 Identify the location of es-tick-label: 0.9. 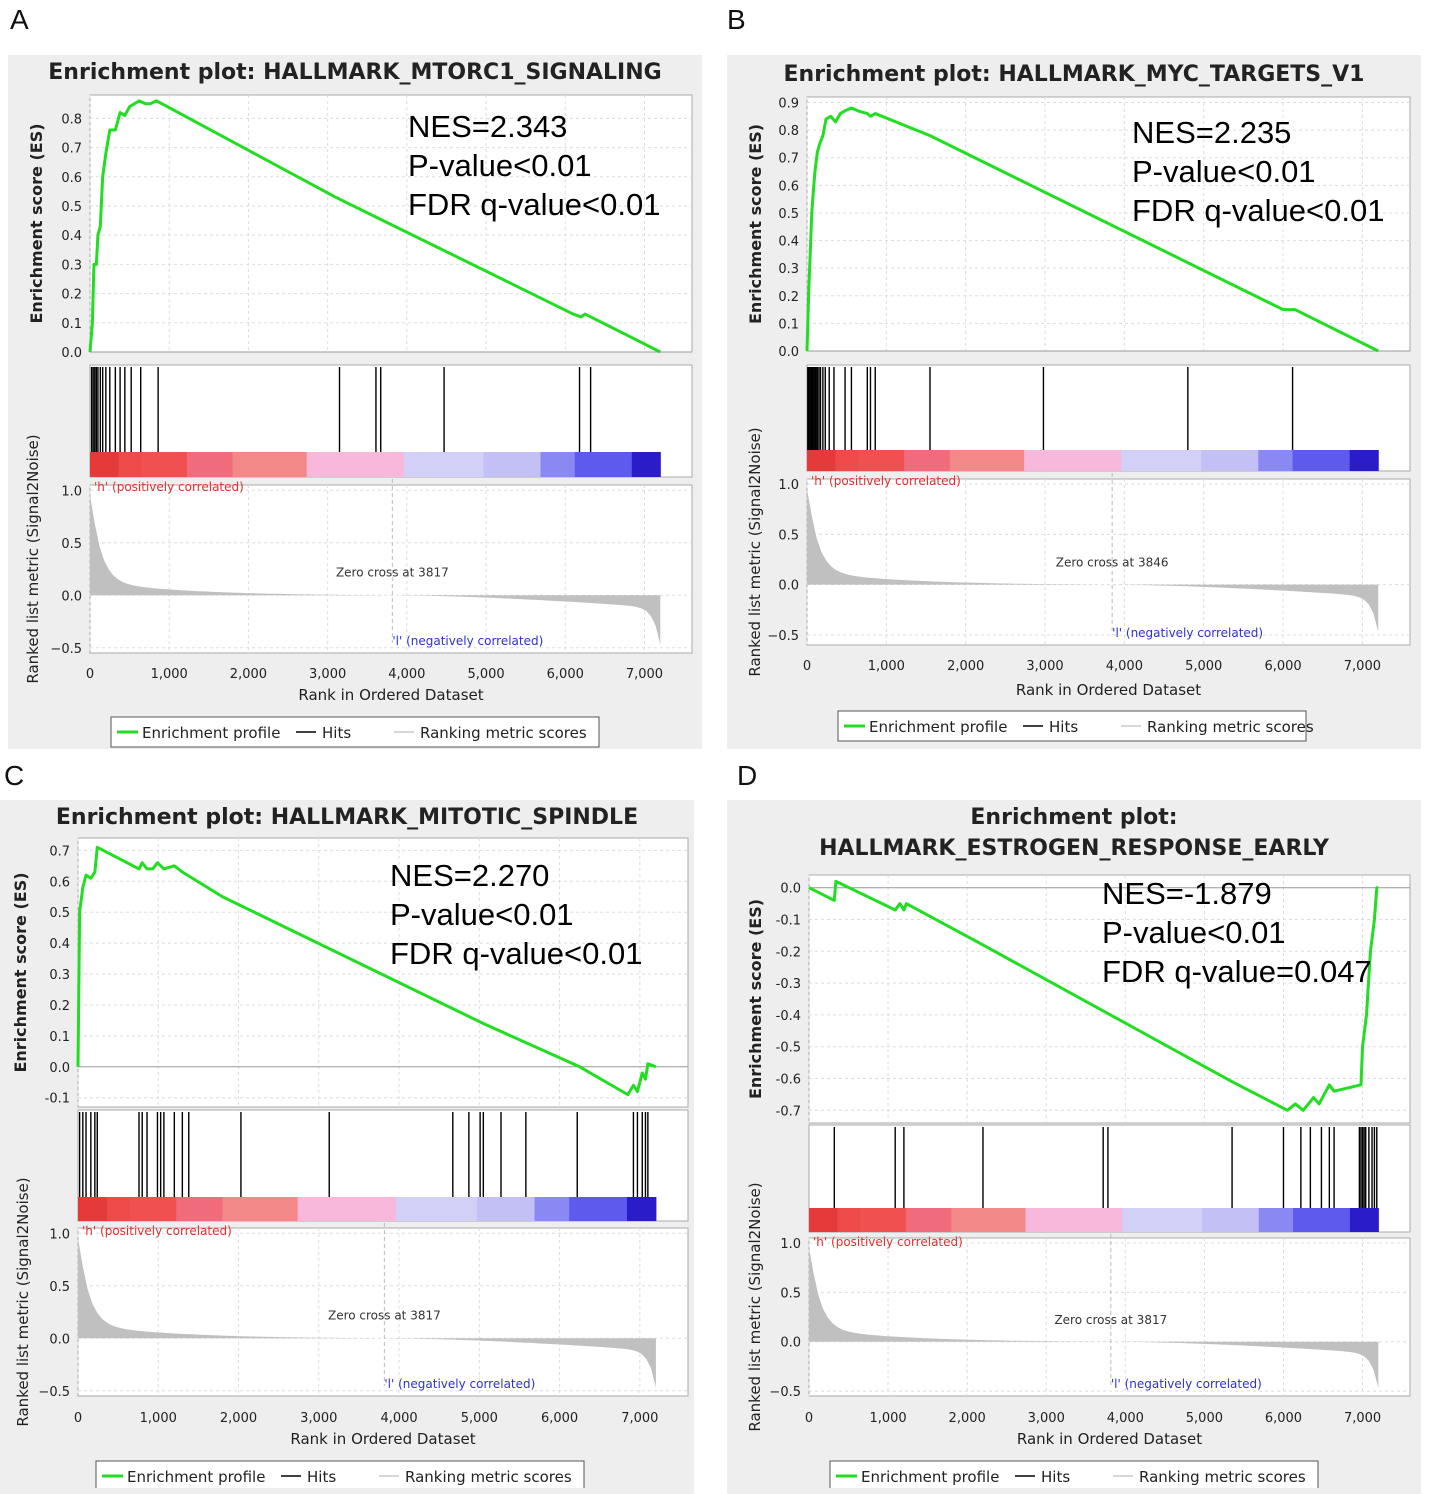
(788, 104).